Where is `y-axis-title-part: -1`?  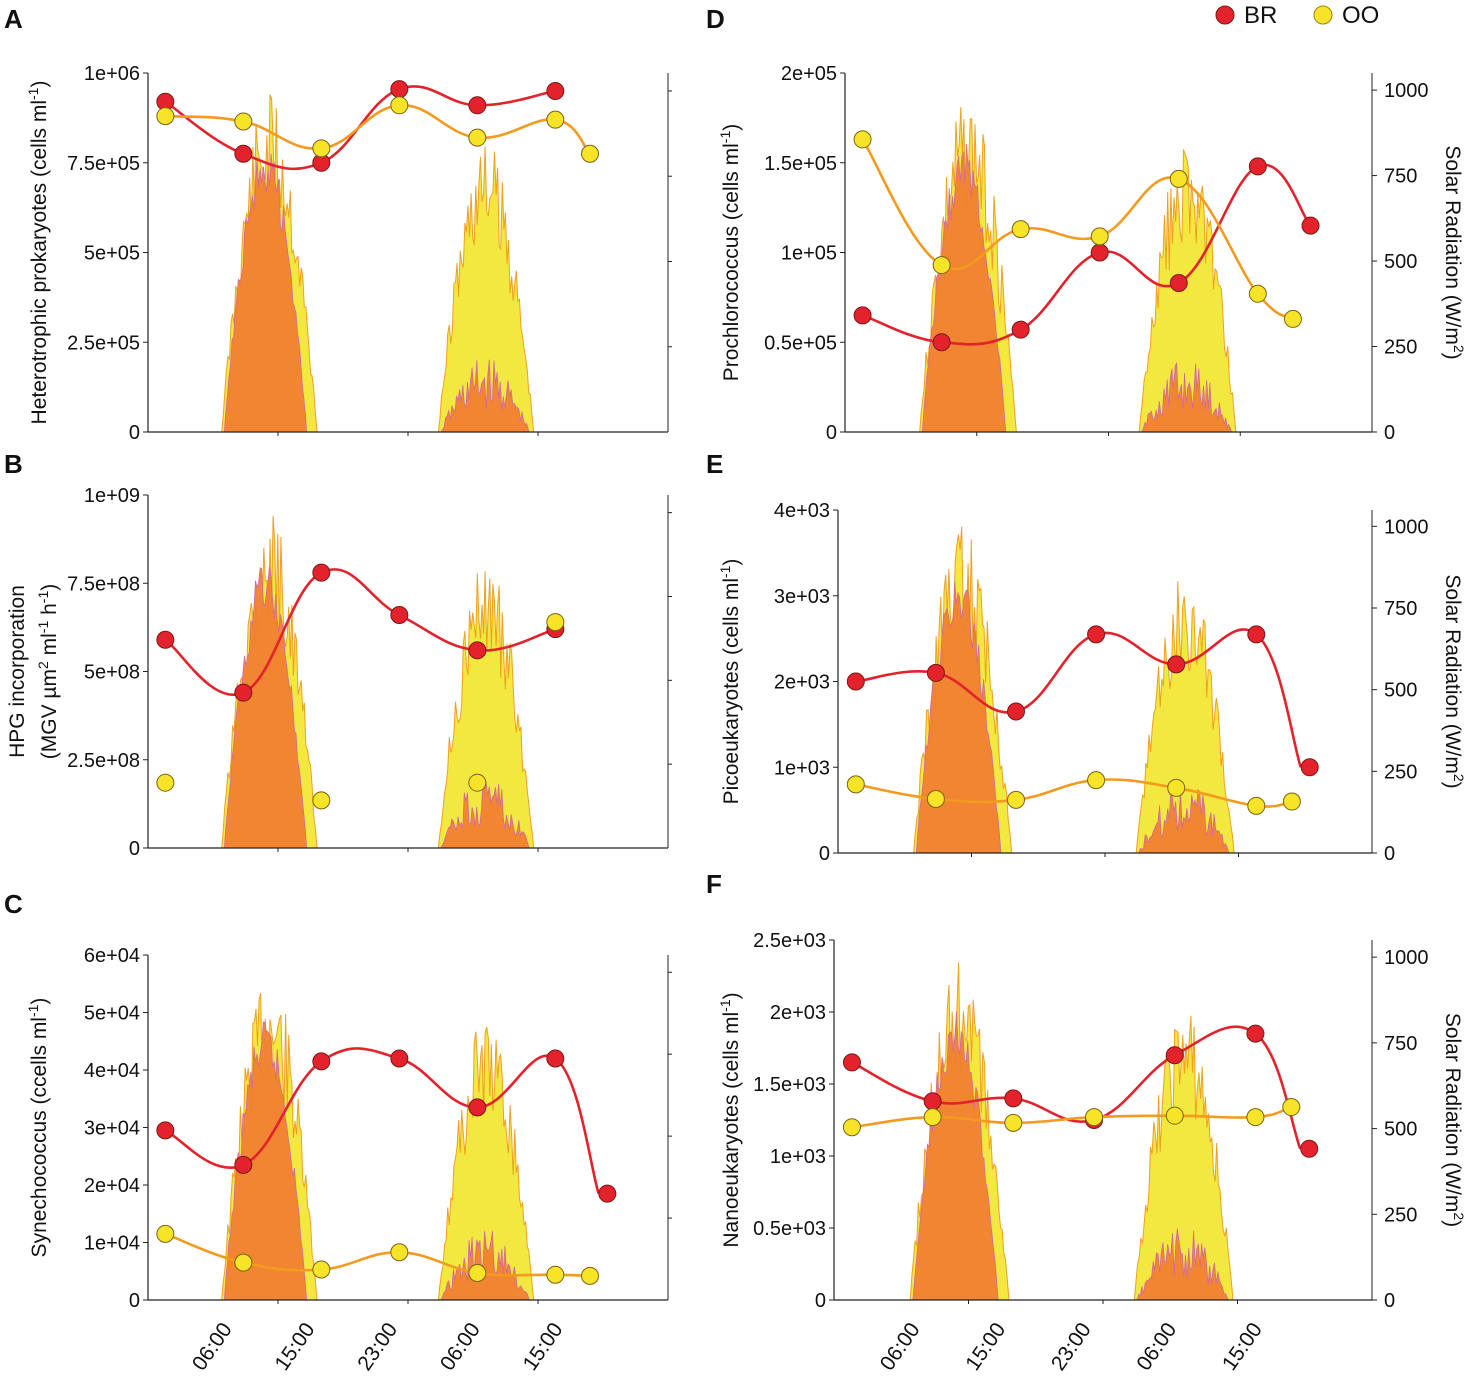 y-axis-title-part: -1 is located at coordinates (43, 627).